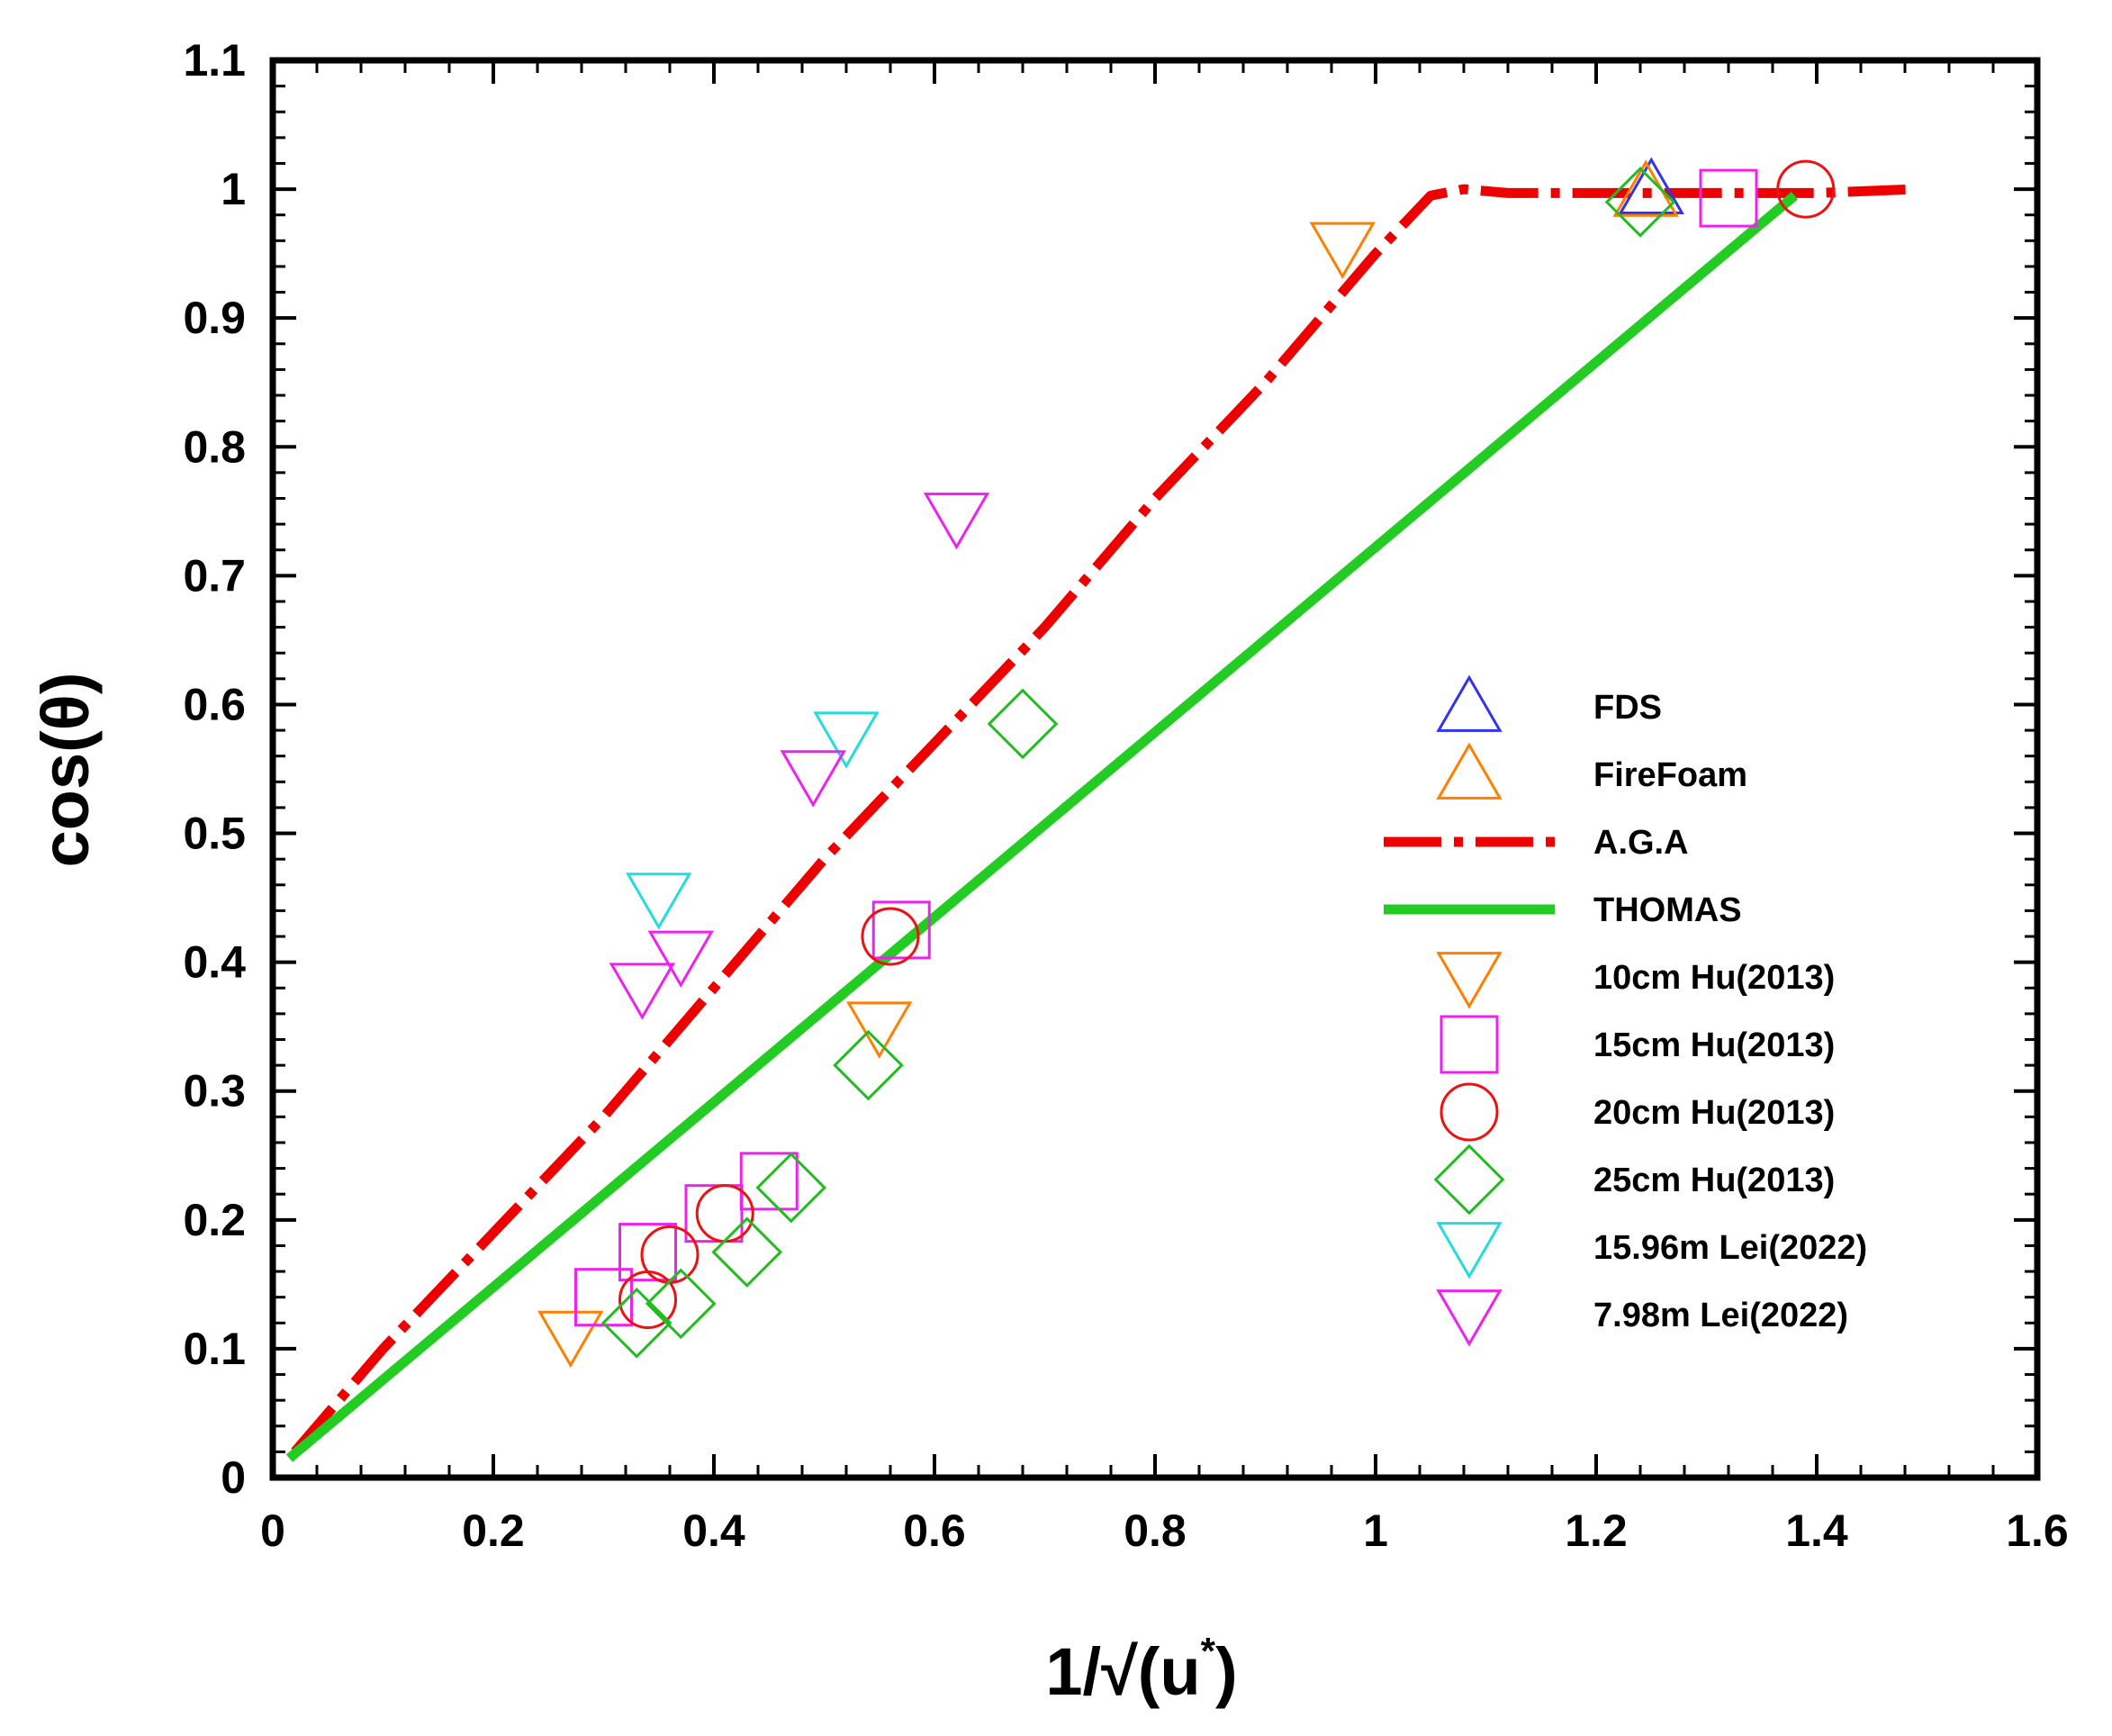  I want to click on y-tick-label: 1.1, so click(214, 60).